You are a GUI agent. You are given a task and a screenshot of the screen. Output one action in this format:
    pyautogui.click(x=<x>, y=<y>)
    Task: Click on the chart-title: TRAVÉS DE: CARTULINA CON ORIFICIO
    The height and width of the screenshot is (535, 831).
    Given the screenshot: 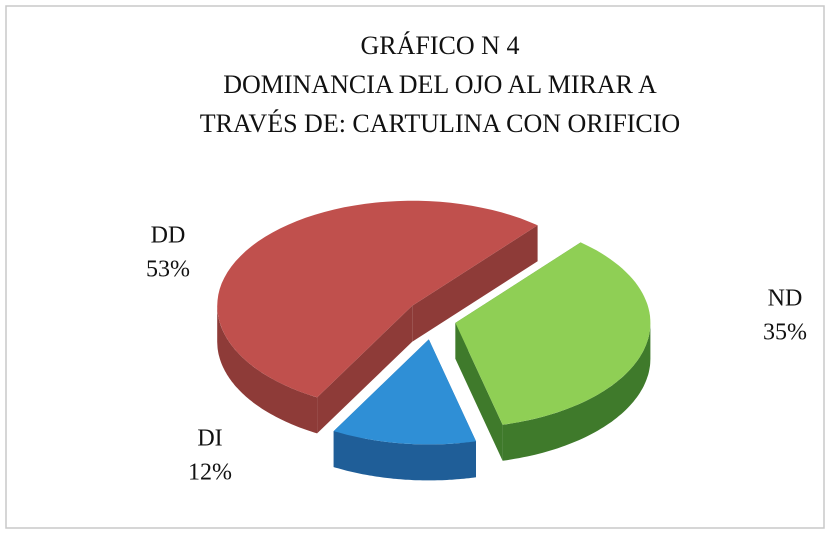 What is the action you would take?
    pyautogui.click(x=440, y=123)
    